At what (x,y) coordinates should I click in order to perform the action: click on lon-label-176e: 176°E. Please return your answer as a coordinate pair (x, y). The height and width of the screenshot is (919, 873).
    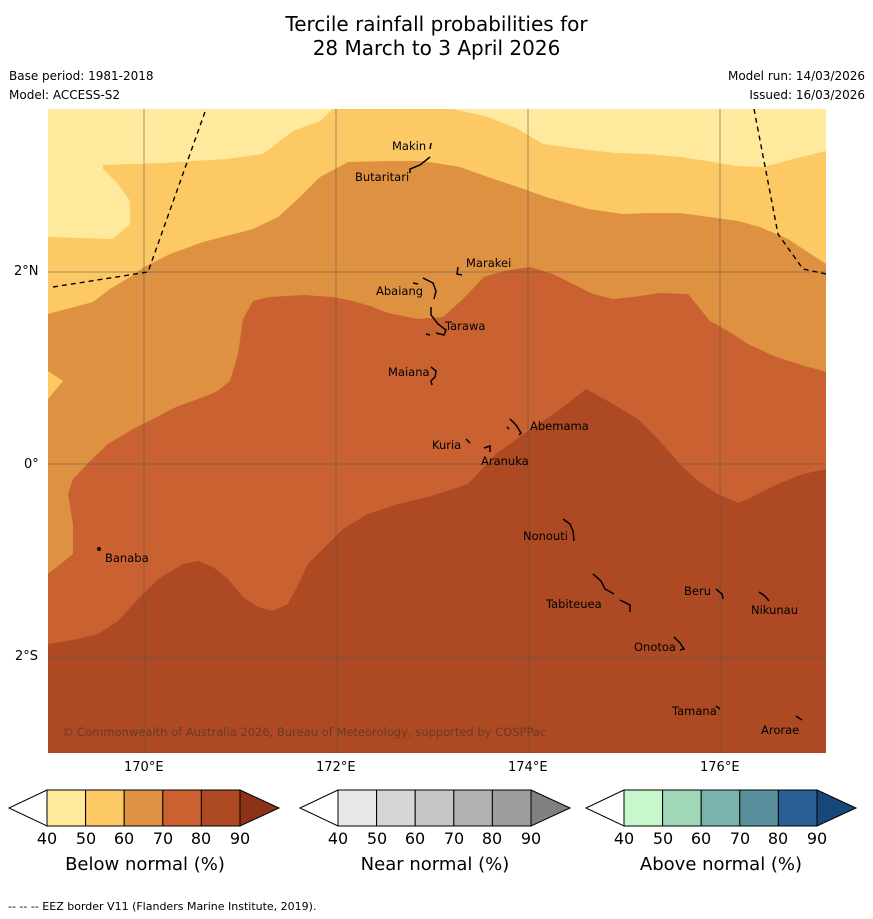
    Looking at the image, I should click on (720, 767).